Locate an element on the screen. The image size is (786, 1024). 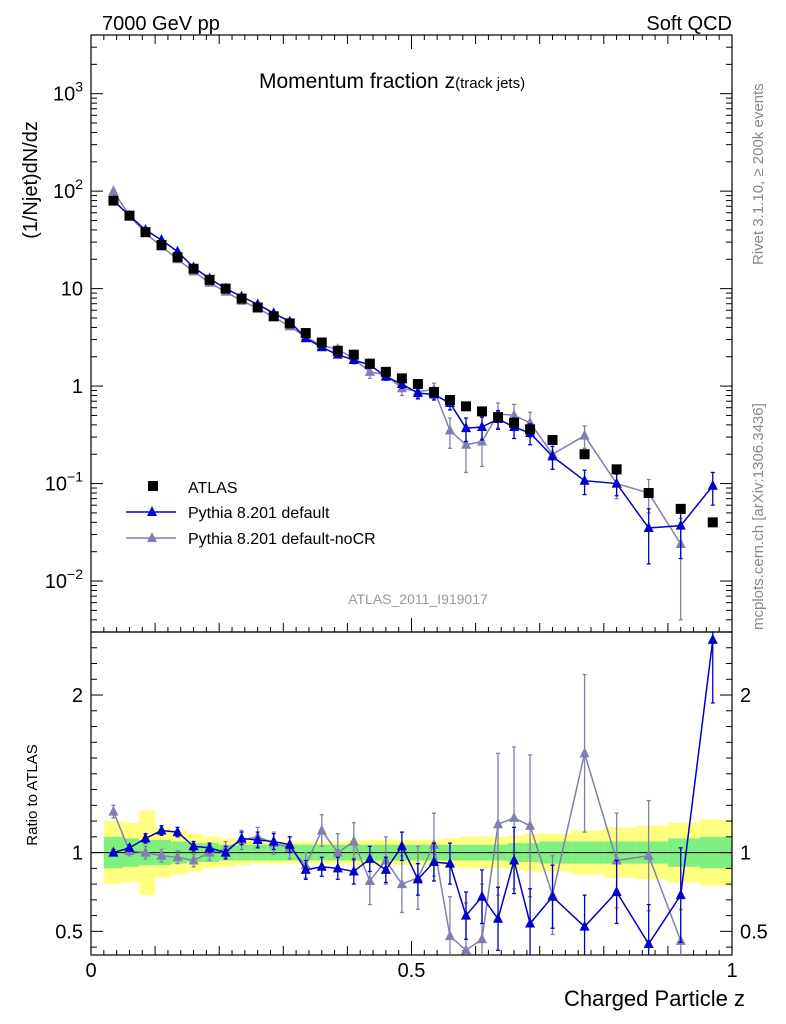
legend-label-default: Pythia 8.201 default is located at coordinates (259, 513).